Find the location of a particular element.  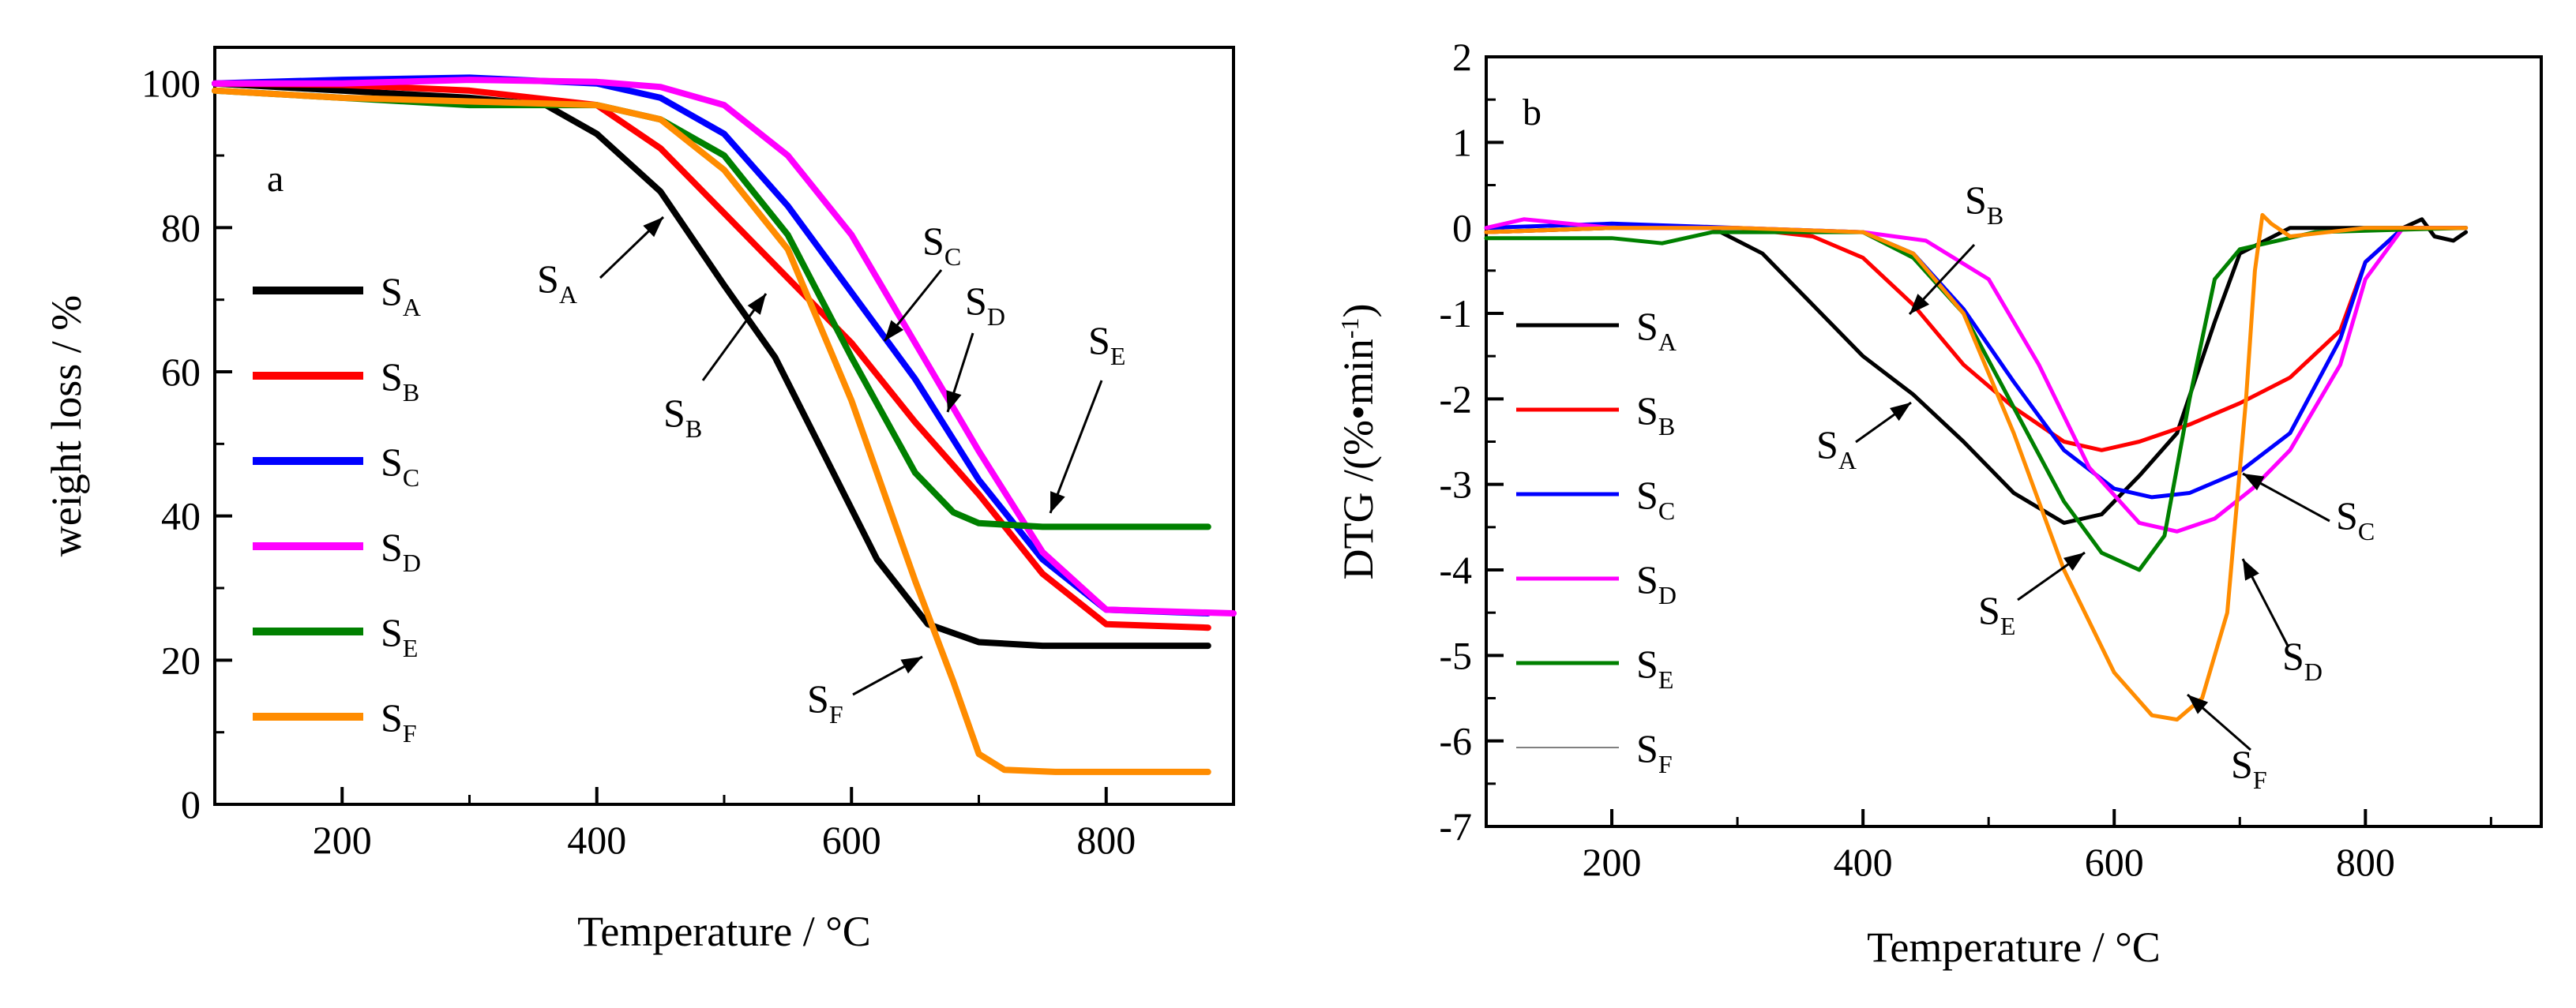

legend-label-b-main: S is located at coordinates (392, 376).